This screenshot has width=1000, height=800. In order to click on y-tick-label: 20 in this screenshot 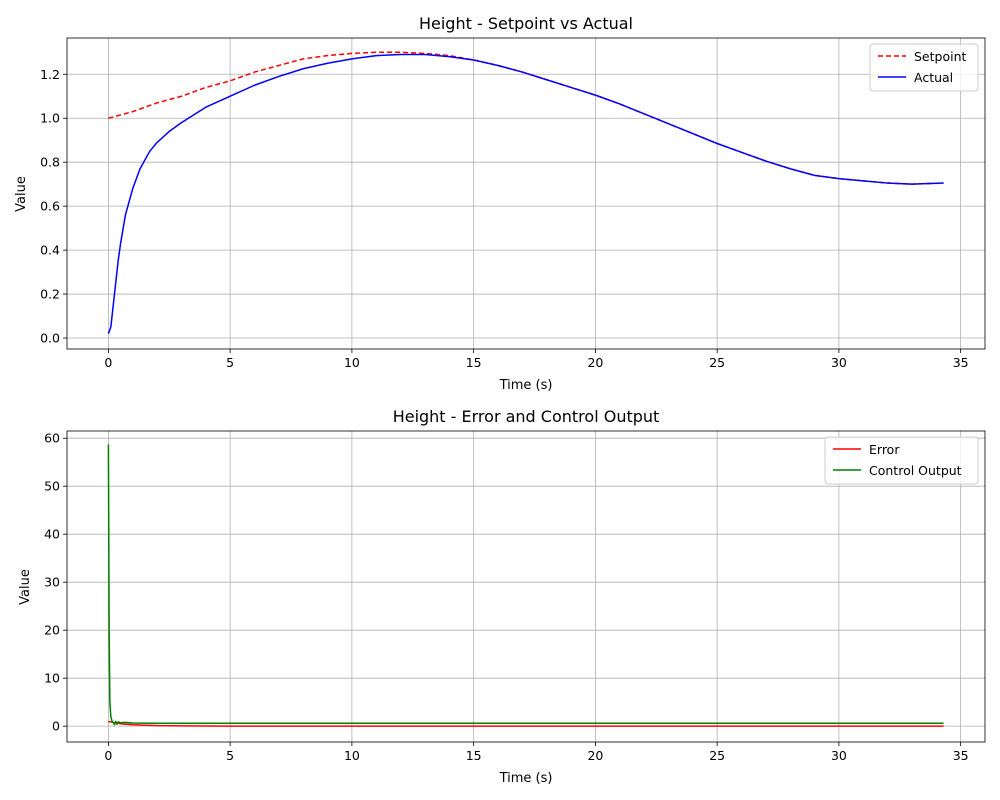, I will do `click(52, 630)`.